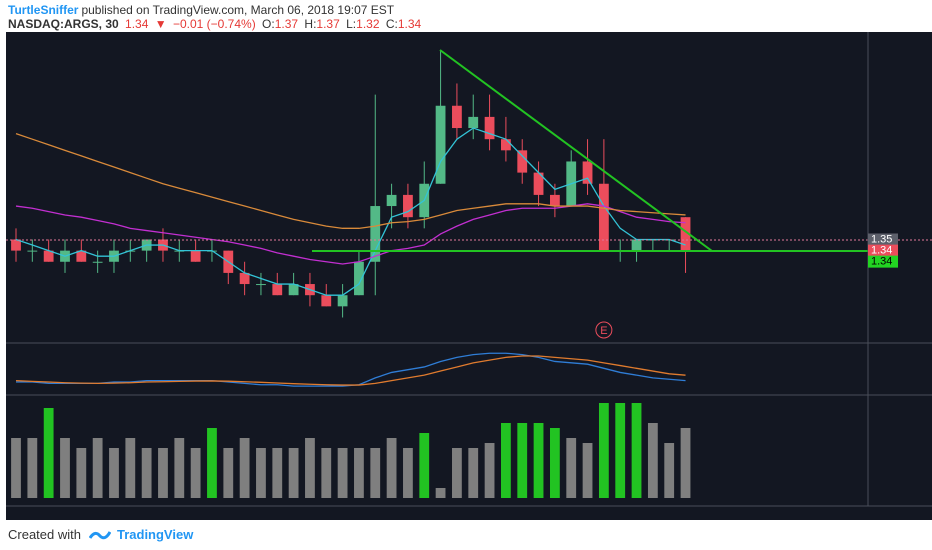 This screenshot has height=550, width=932. I want to click on event-label: E, so click(603, 331).